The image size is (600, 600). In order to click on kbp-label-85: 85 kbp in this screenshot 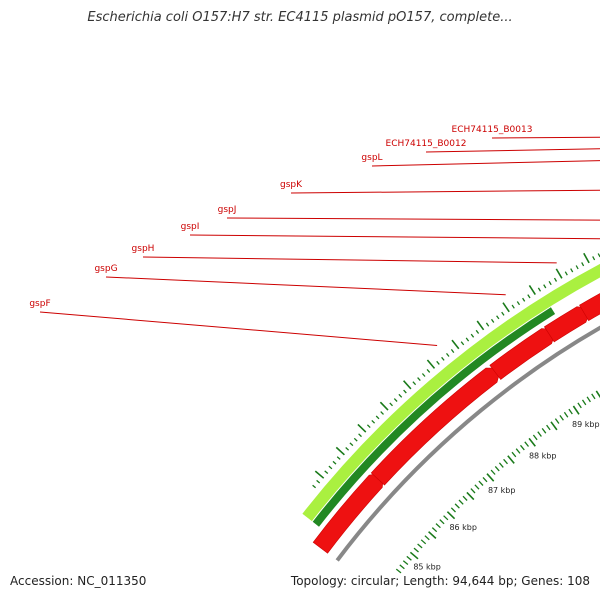, I will do `click(427, 567)`.